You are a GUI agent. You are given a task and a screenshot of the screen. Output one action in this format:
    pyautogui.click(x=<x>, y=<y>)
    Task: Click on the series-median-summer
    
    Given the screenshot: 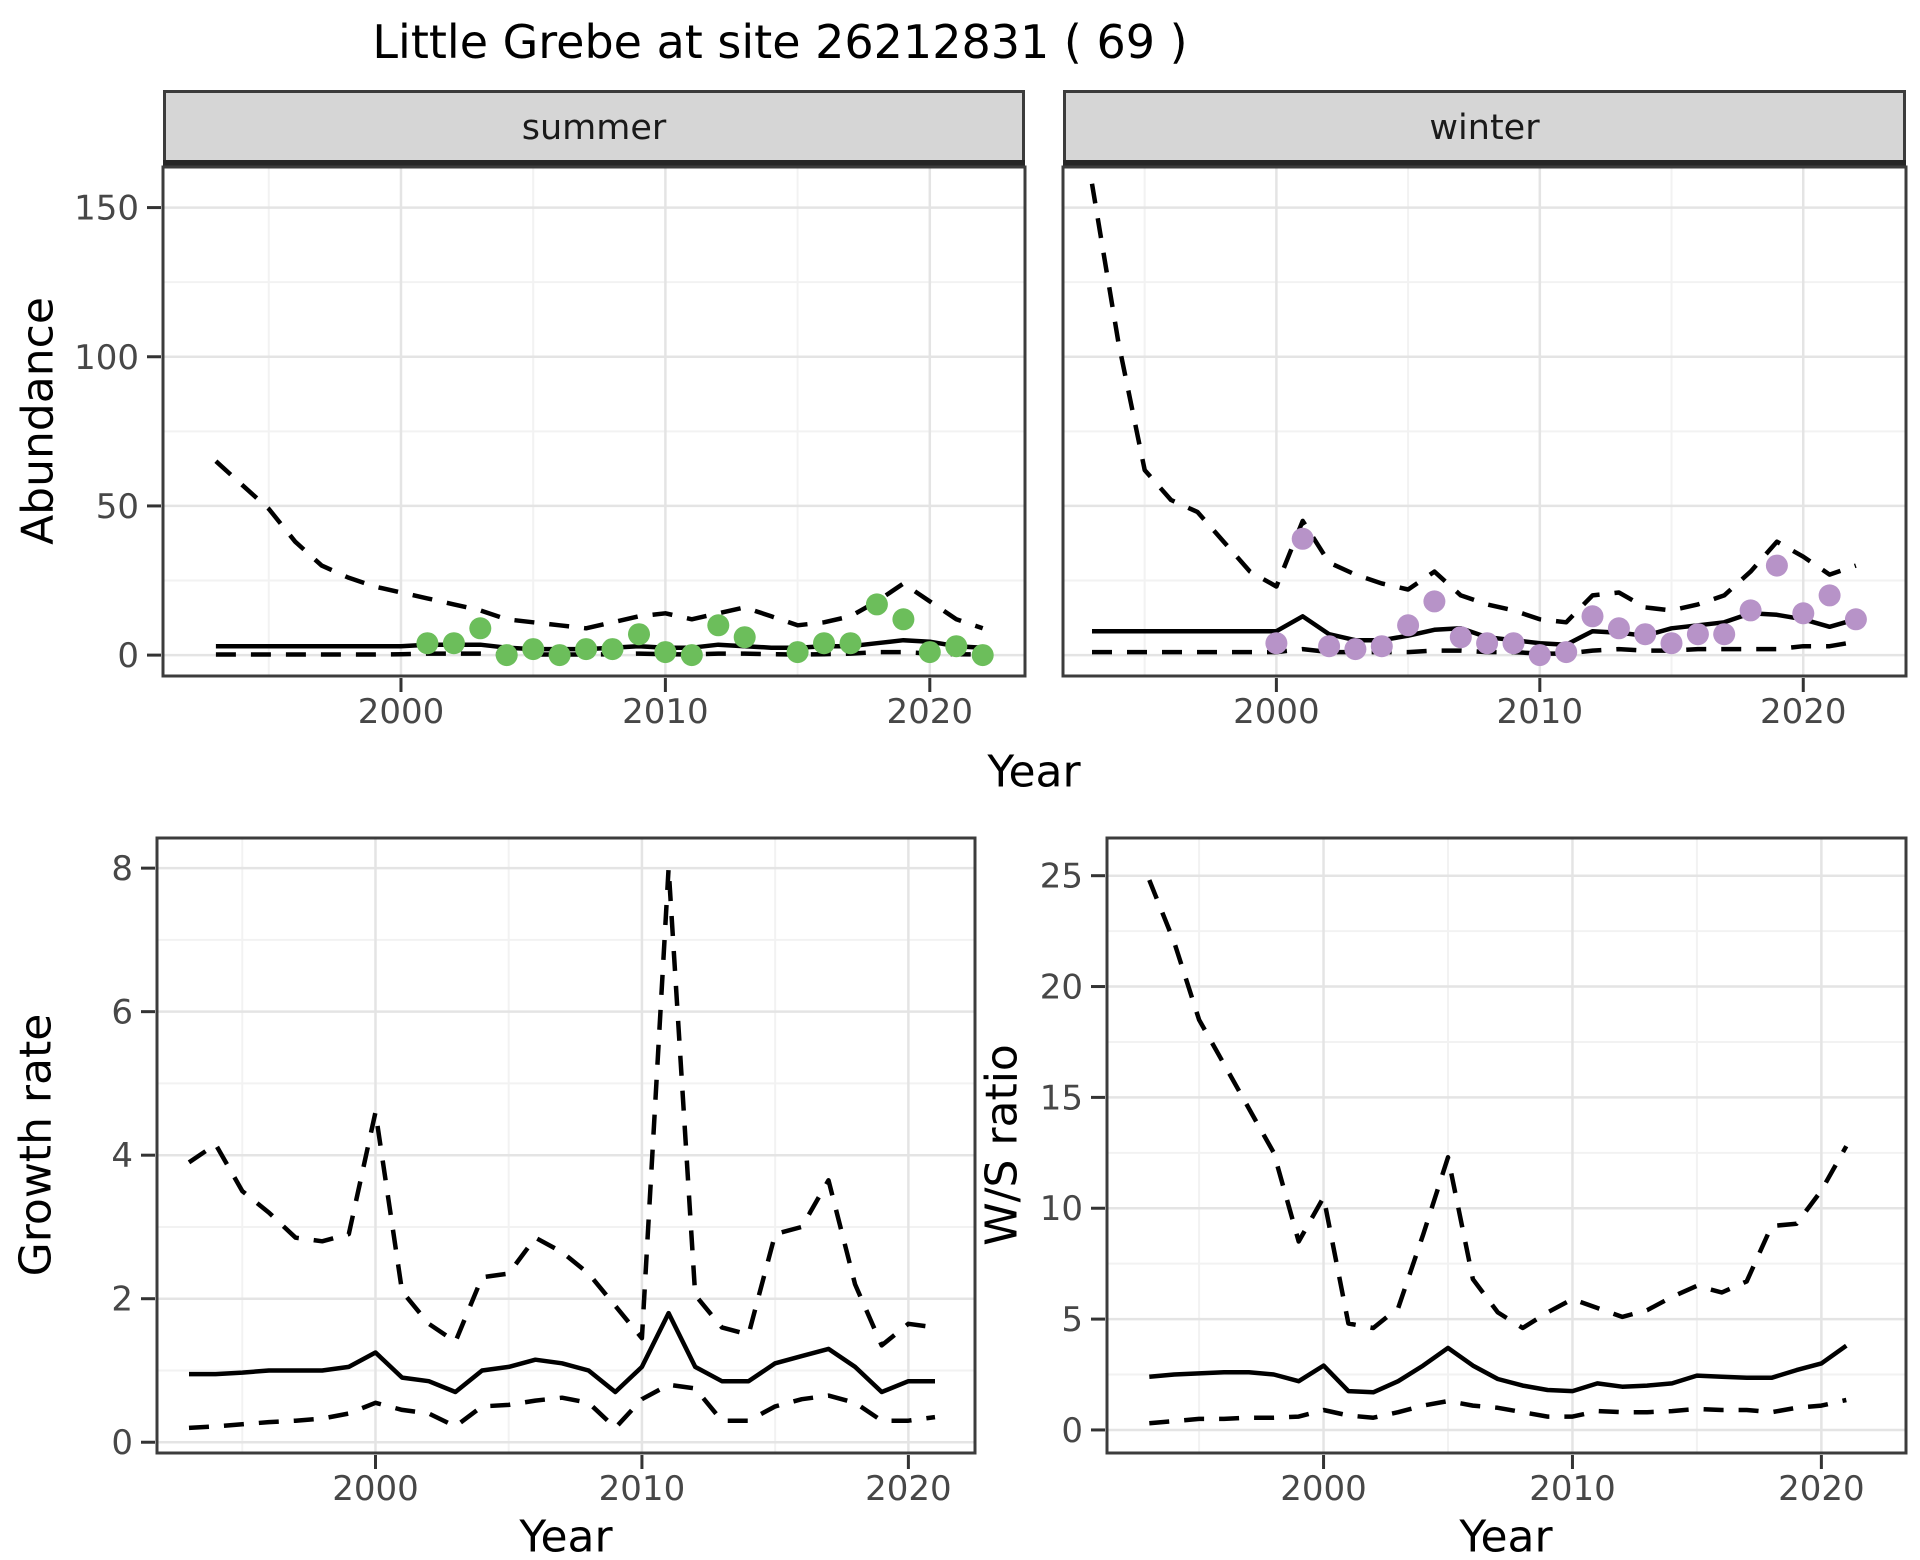 What is the action you would take?
    pyautogui.click(x=599, y=644)
    